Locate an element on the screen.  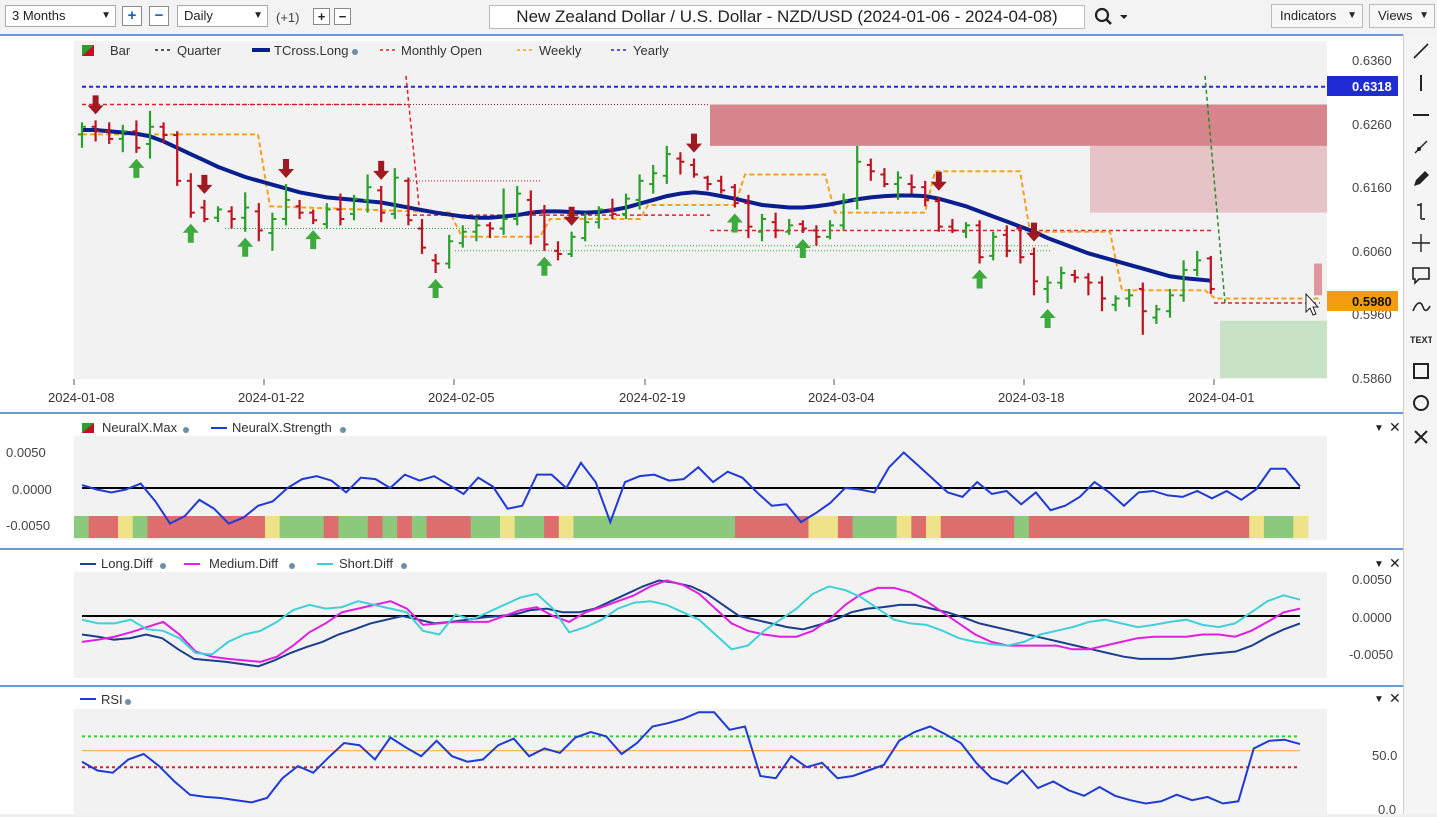
y-tick: 0.6260 is located at coordinates (1372, 124).